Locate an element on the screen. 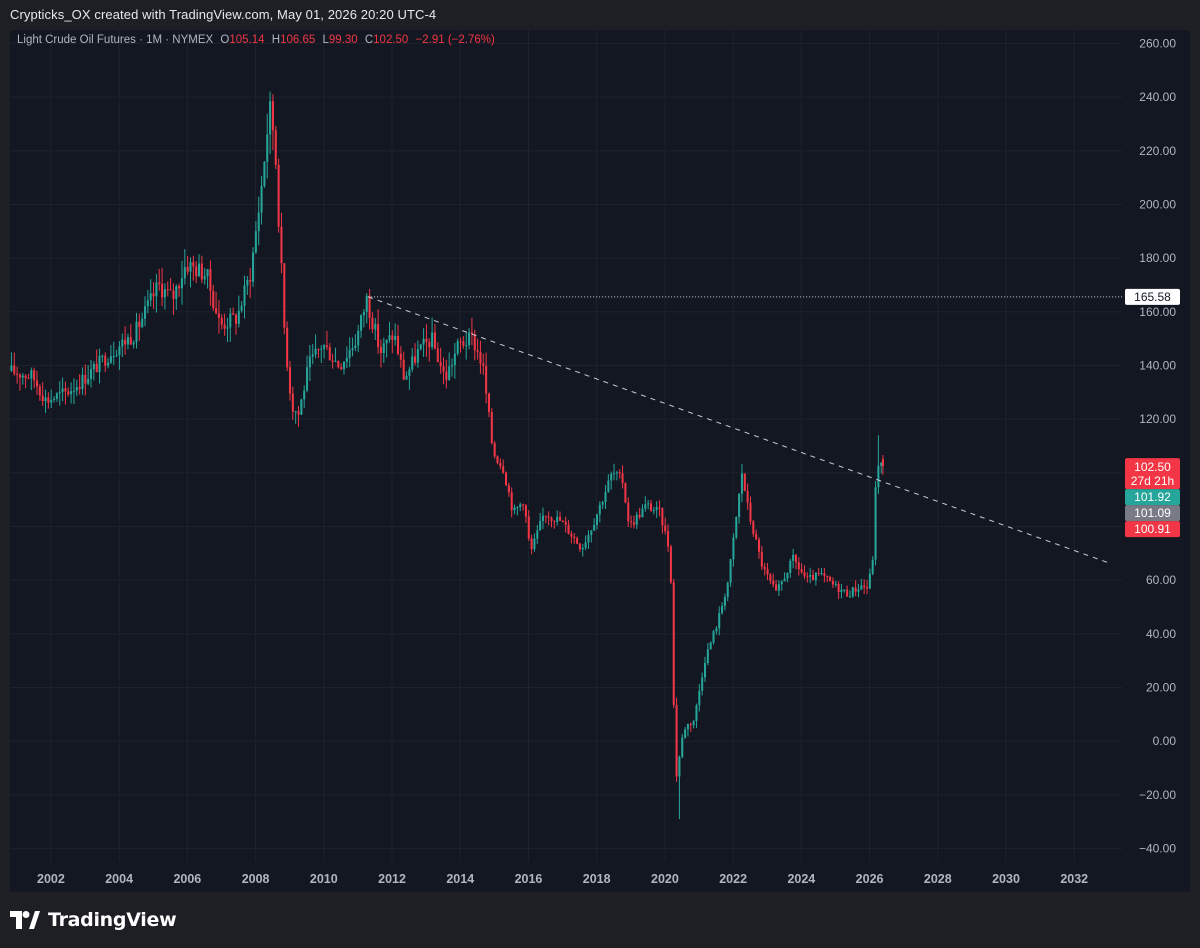 The width and height of the screenshot is (1200, 948). last-price-value: 102.50 is located at coordinates (1152, 467).